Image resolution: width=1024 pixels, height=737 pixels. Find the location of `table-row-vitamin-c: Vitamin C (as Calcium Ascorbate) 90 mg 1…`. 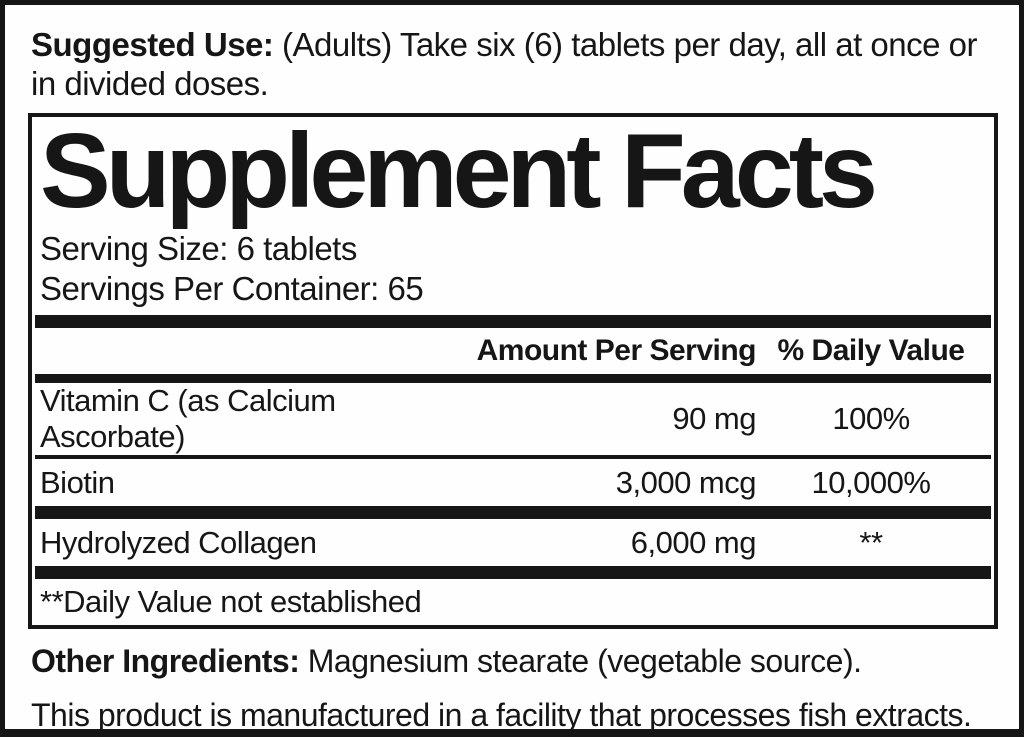

table-row-vitamin-c: Vitamin C (as Calcium Ascorbate) 90 mg 1… is located at coordinates (513, 419).